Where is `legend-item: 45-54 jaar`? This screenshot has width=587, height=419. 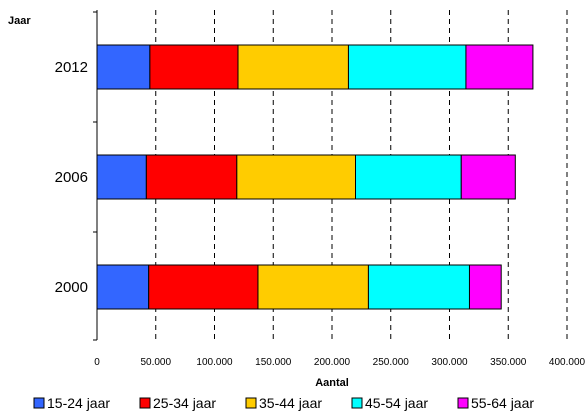 legend-item: 45-54 jaar is located at coordinates (389, 403).